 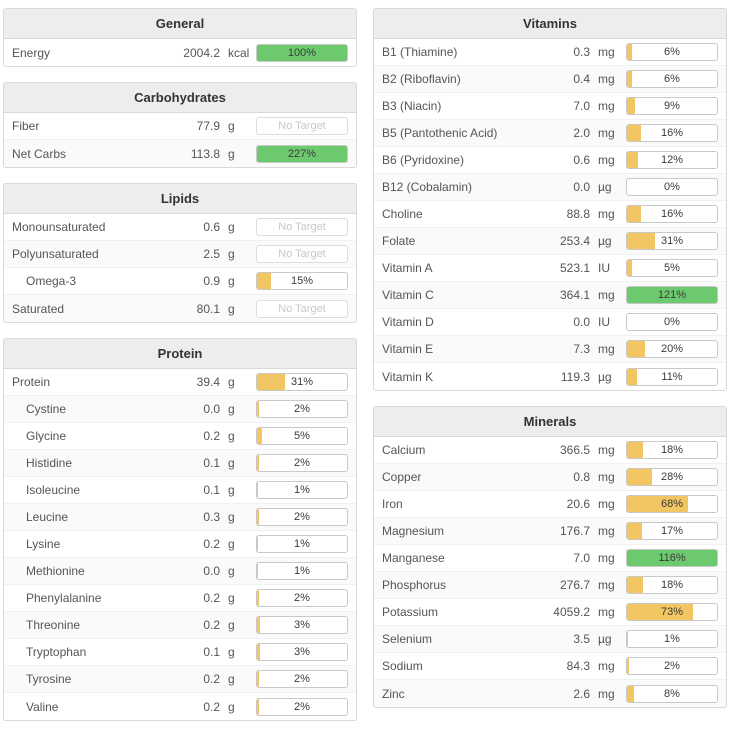 I want to click on no-target-bar: No Target, so click(x=302, y=308).